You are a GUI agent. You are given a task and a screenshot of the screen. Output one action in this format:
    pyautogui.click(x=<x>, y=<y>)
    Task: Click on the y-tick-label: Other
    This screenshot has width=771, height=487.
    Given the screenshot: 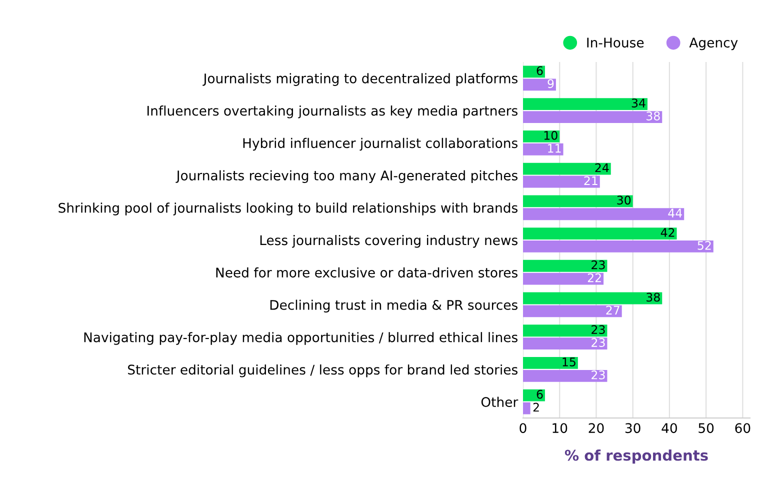 What is the action you would take?
    pyautogui.click(x=499, y=402)
    